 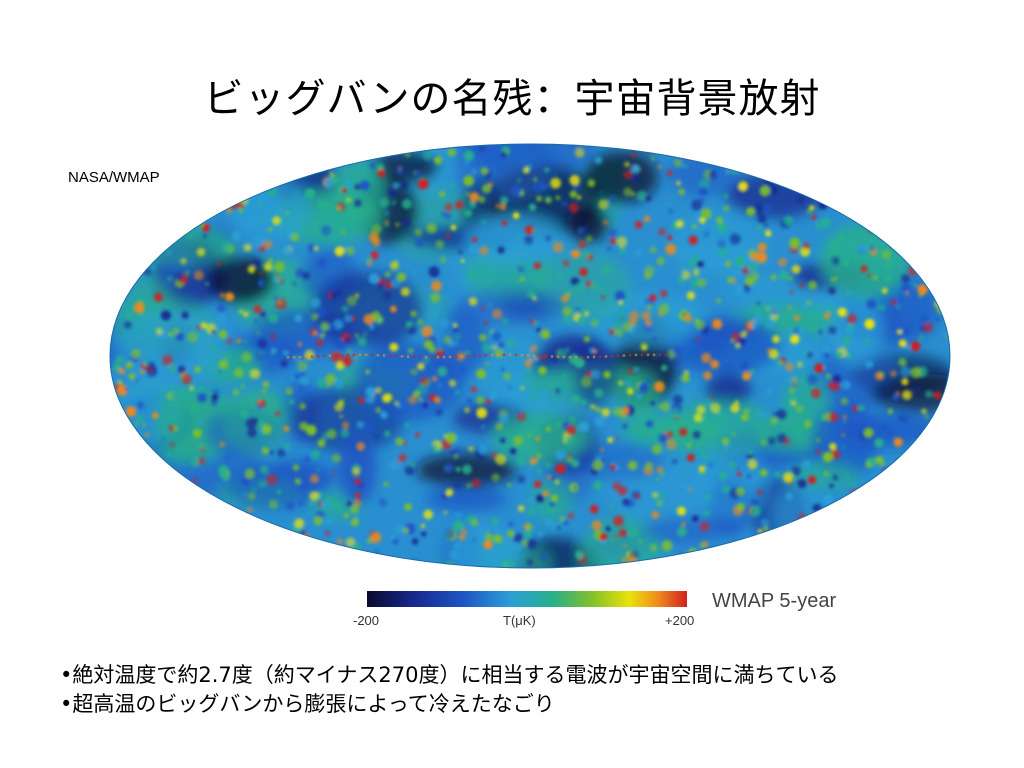 I want to click on colorbar-max-label: +200, so click(x=680, y=620).